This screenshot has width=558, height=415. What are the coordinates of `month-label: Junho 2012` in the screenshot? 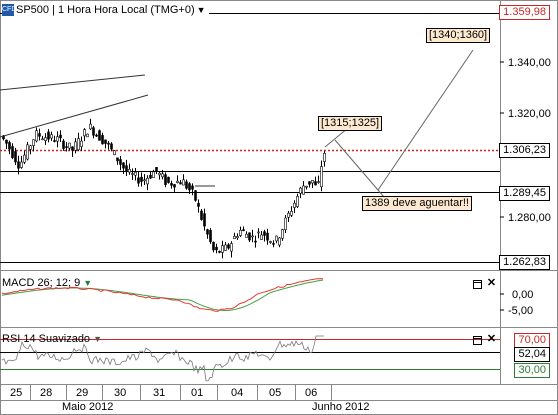 It's located at (341, 407).